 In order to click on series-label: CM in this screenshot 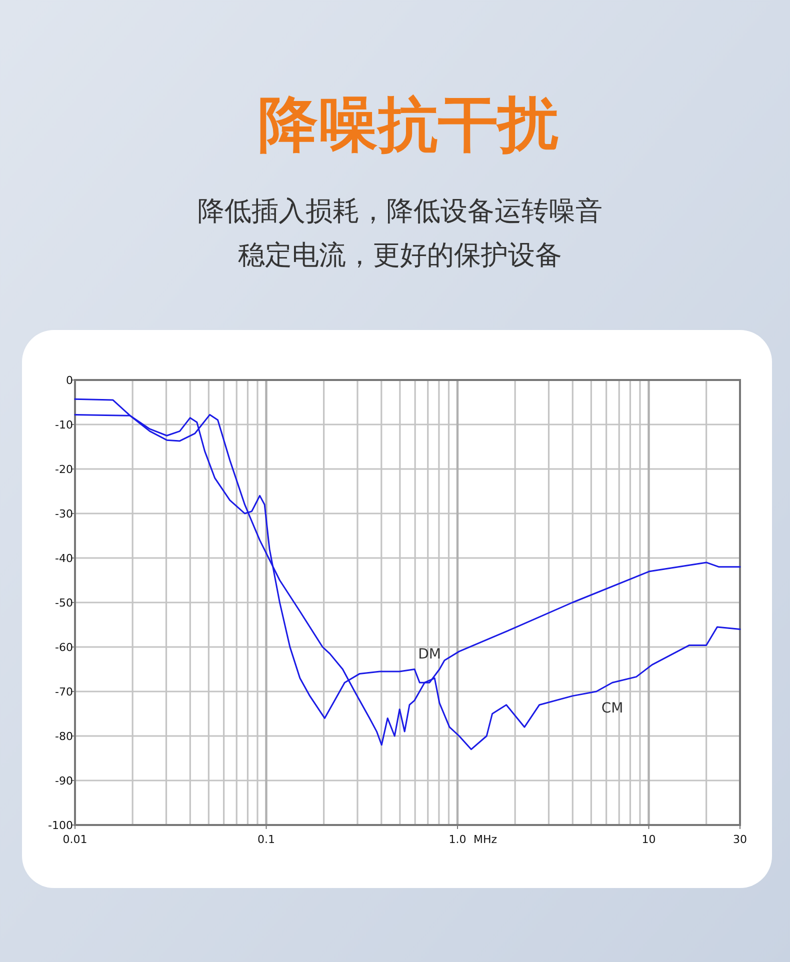, I will do `click(612, 708)`.